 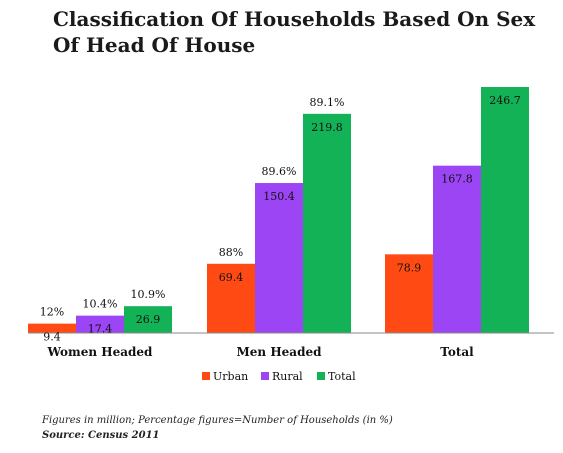 I want to click on value-label-women-headed-total: 26.9, so click(x=148, y=319).